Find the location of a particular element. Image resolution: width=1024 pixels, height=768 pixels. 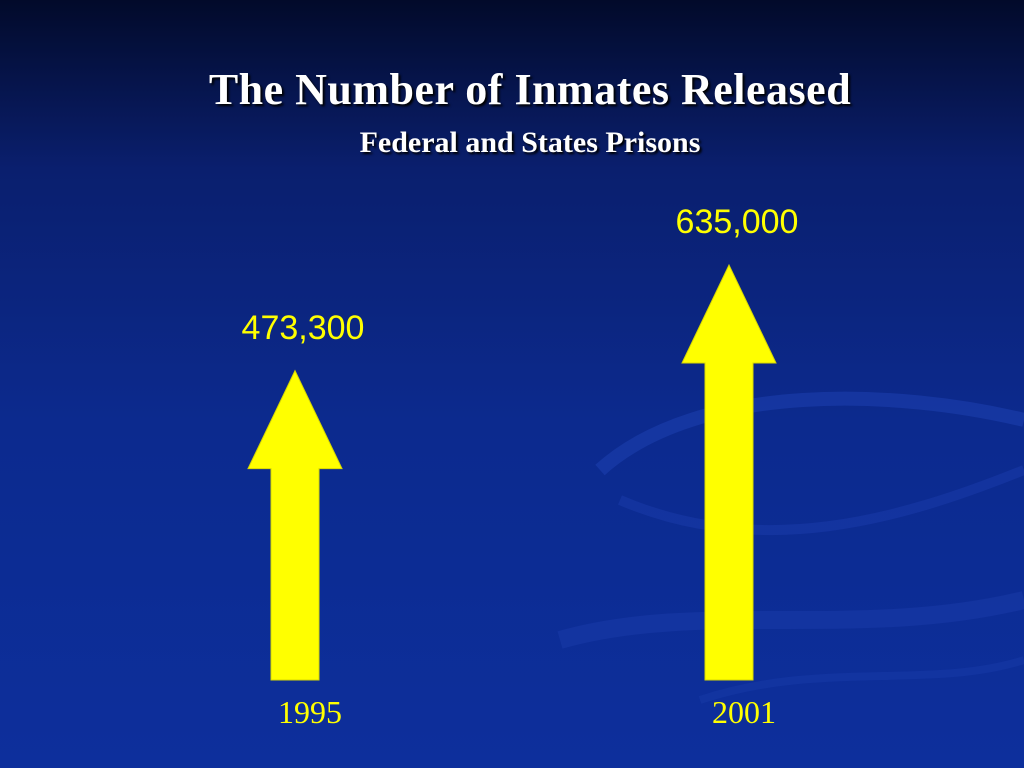

arrow-bar-2001 is located at coordinates (729, 472).